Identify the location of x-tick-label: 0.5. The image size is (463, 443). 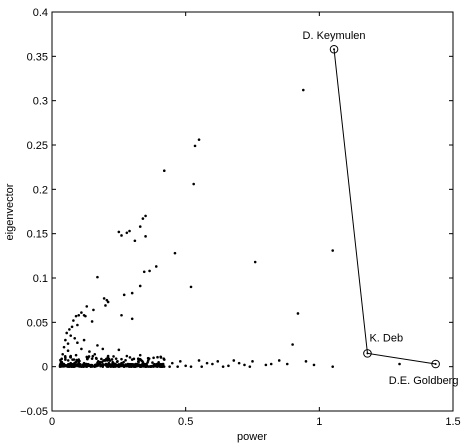
(185, 422).